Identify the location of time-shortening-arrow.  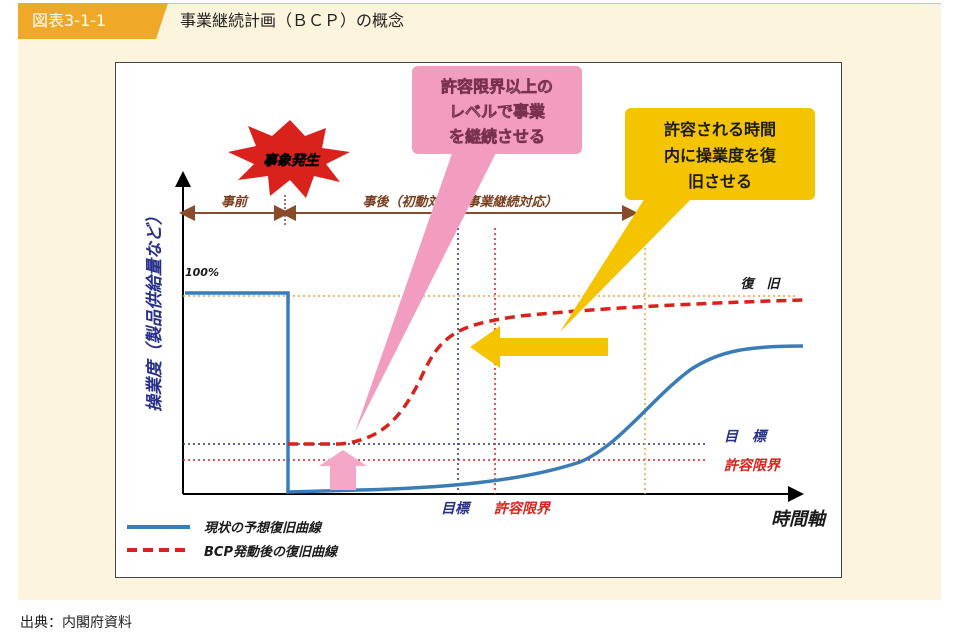
(539, 347).